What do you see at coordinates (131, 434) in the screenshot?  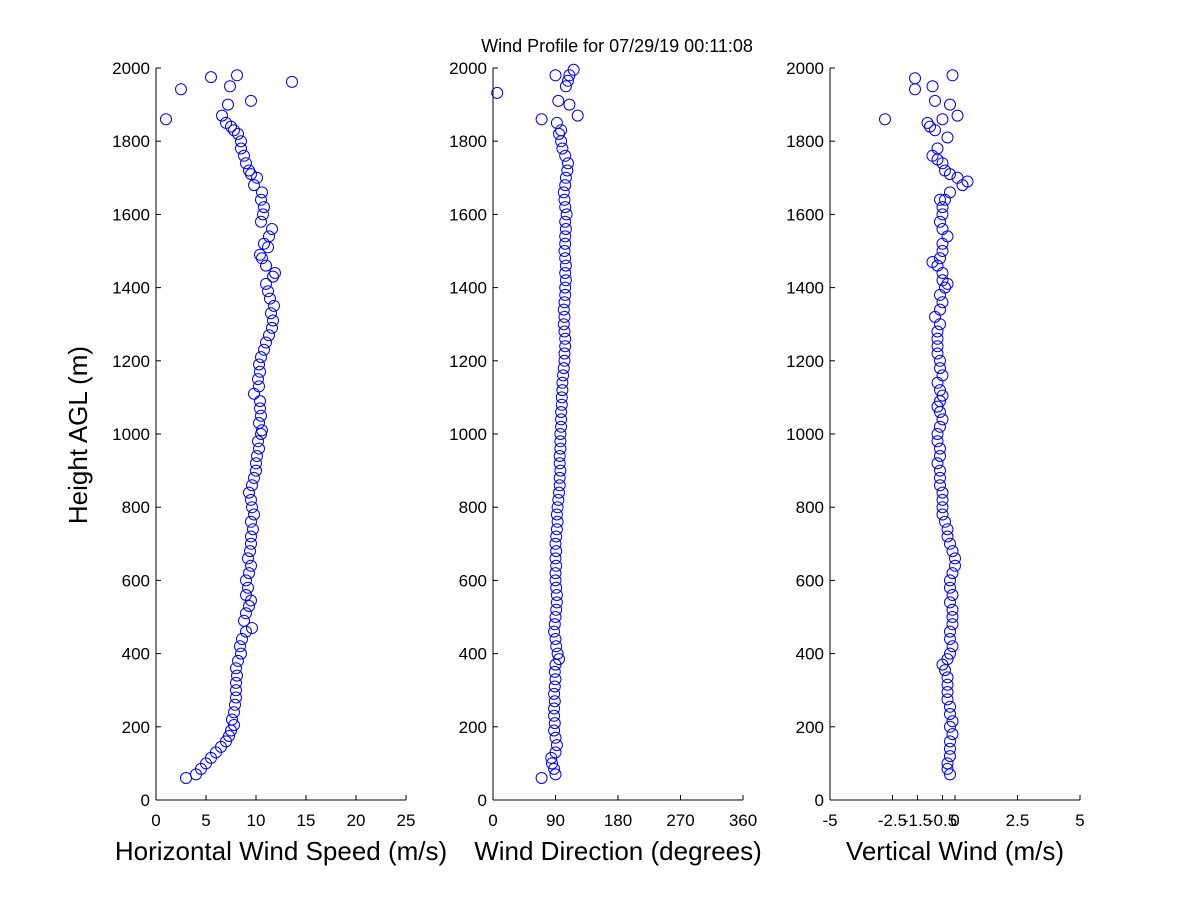 I see `y-tick-label: 1000` at bounding box center [131, 434].